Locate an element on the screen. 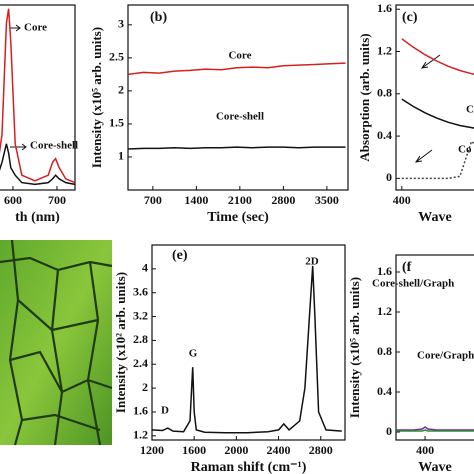  panel-label: (b) is located at coordinates (158, 17).